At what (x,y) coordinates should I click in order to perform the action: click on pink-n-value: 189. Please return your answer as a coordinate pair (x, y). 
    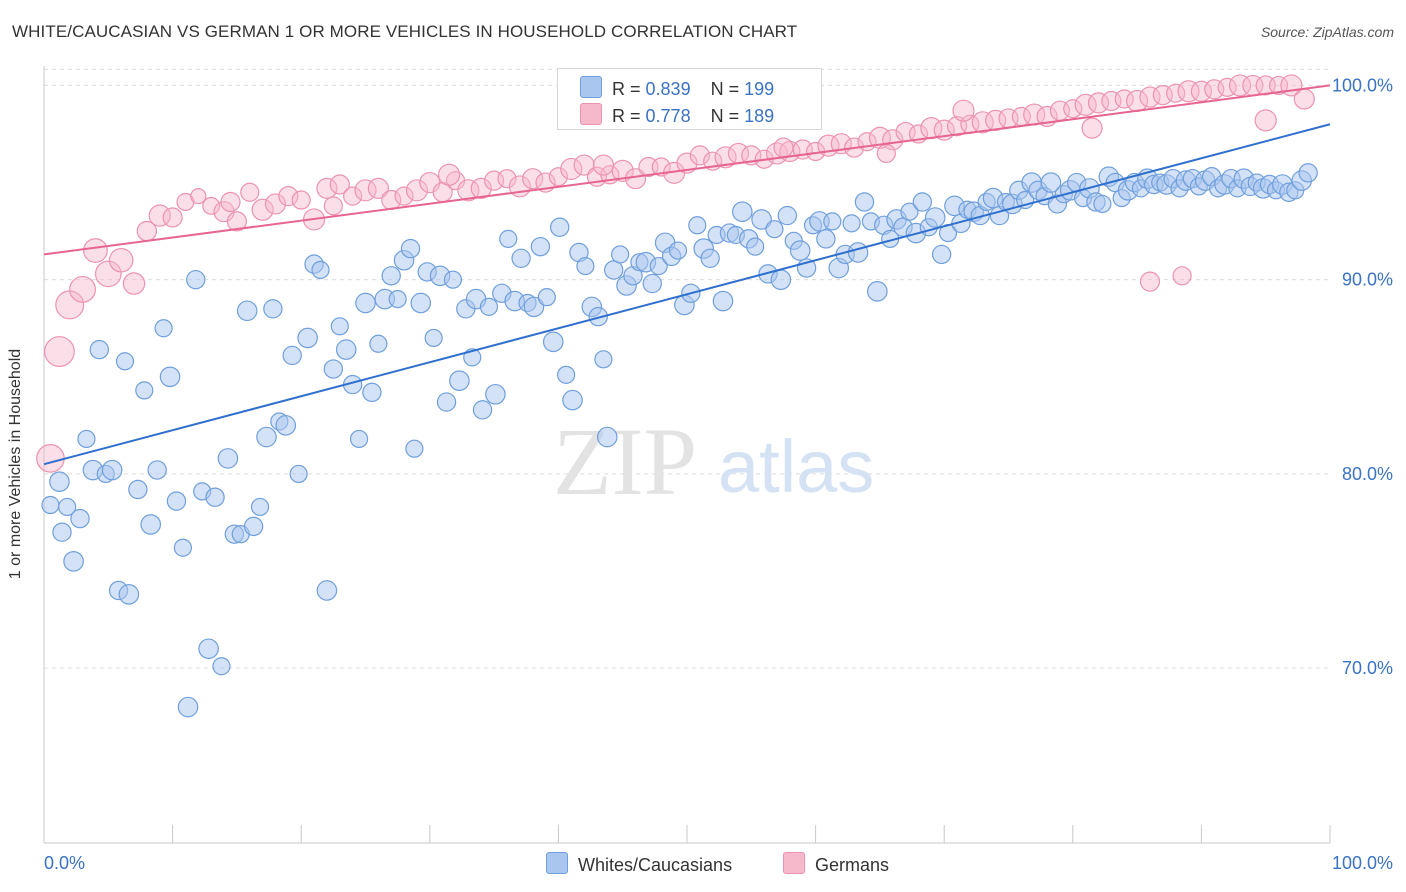
    Looking at the image, I should click on (759, 116).